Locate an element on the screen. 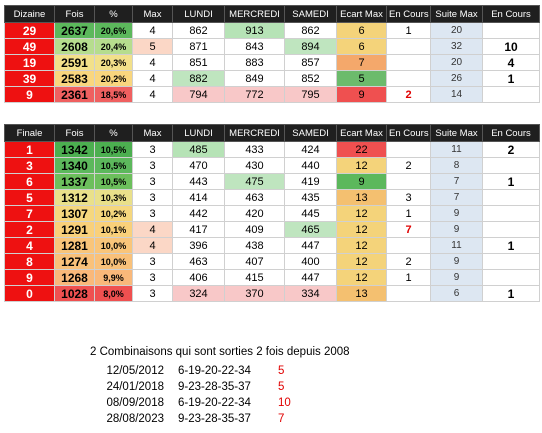  mercredi-cell: 843 is located at coordinates (254, 46).